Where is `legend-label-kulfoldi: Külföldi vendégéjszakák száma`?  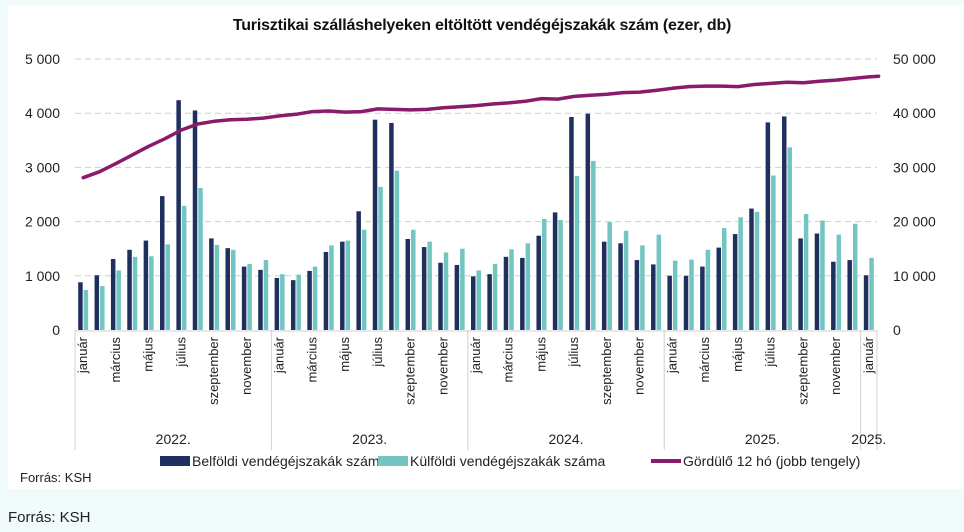 legend-label-kulfoldi: Külföldi vendégéjszakák száma is located at coordinates (508, 461).